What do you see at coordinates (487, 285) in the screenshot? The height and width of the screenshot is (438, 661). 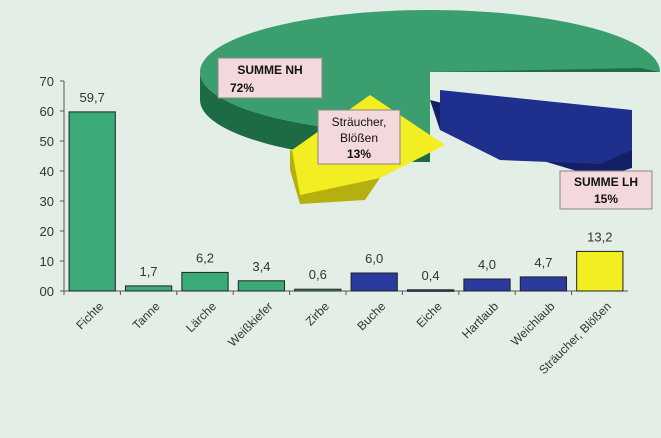 I see `bar-hartlaub` at bounding box center [487, 285].